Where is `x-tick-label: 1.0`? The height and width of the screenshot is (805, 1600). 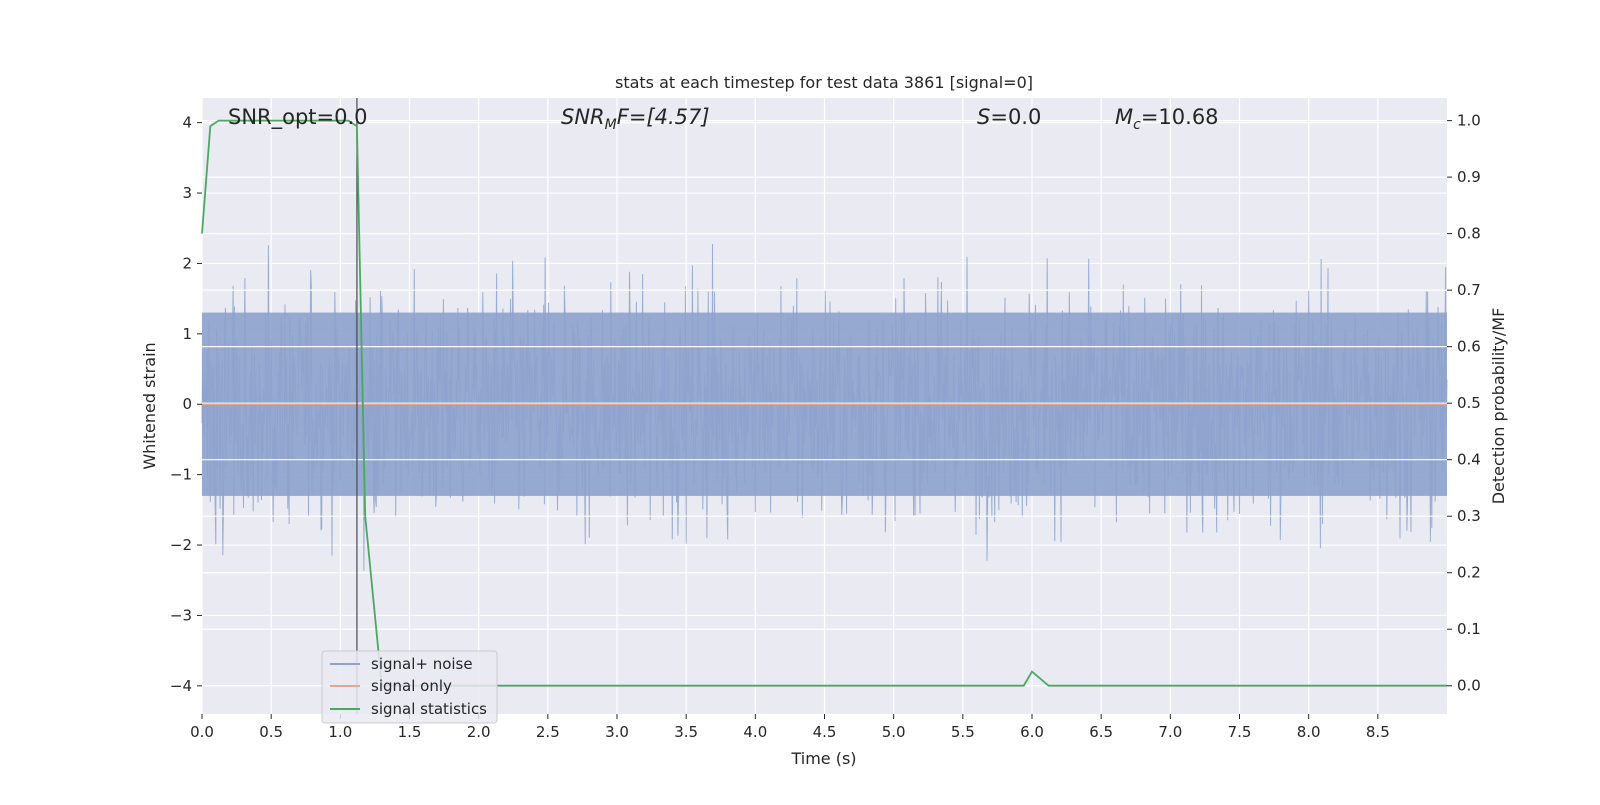
x-tick-label: 1.0 is located at coordinates (340, 732).